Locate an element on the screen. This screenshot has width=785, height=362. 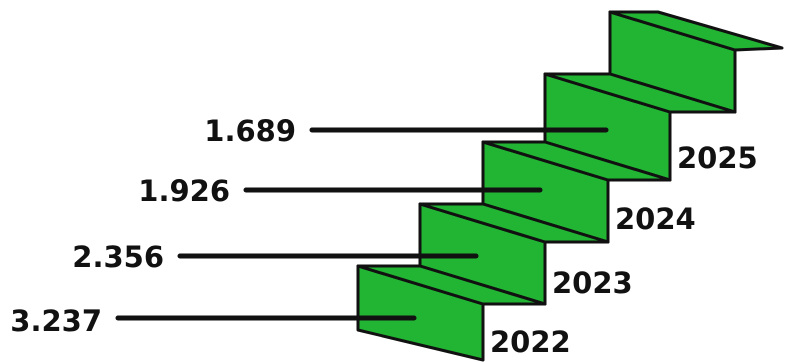
step-2025-tread is located at coordinates (640, 93).